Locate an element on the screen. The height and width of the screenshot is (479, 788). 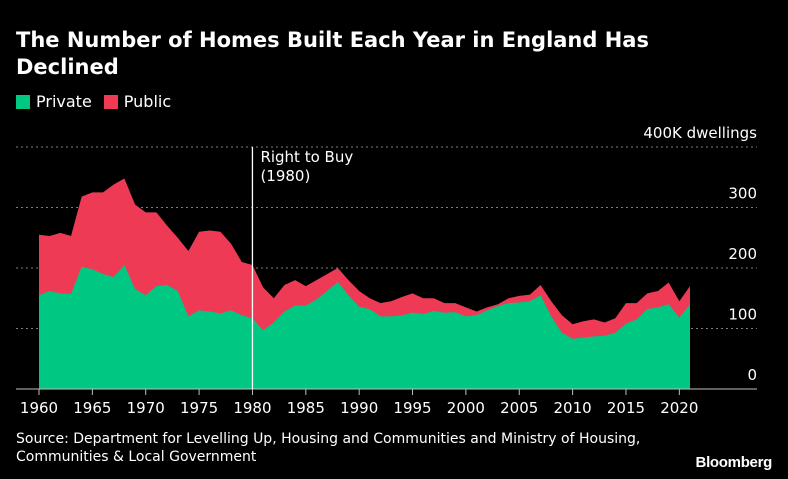
legend-label-private: Private is located at coordinates (64, 101).